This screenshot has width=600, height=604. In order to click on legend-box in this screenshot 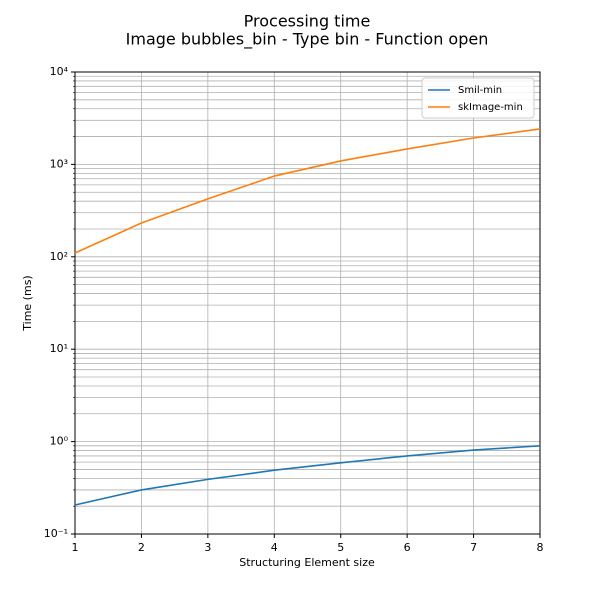, I will do `click(478, 98)`.